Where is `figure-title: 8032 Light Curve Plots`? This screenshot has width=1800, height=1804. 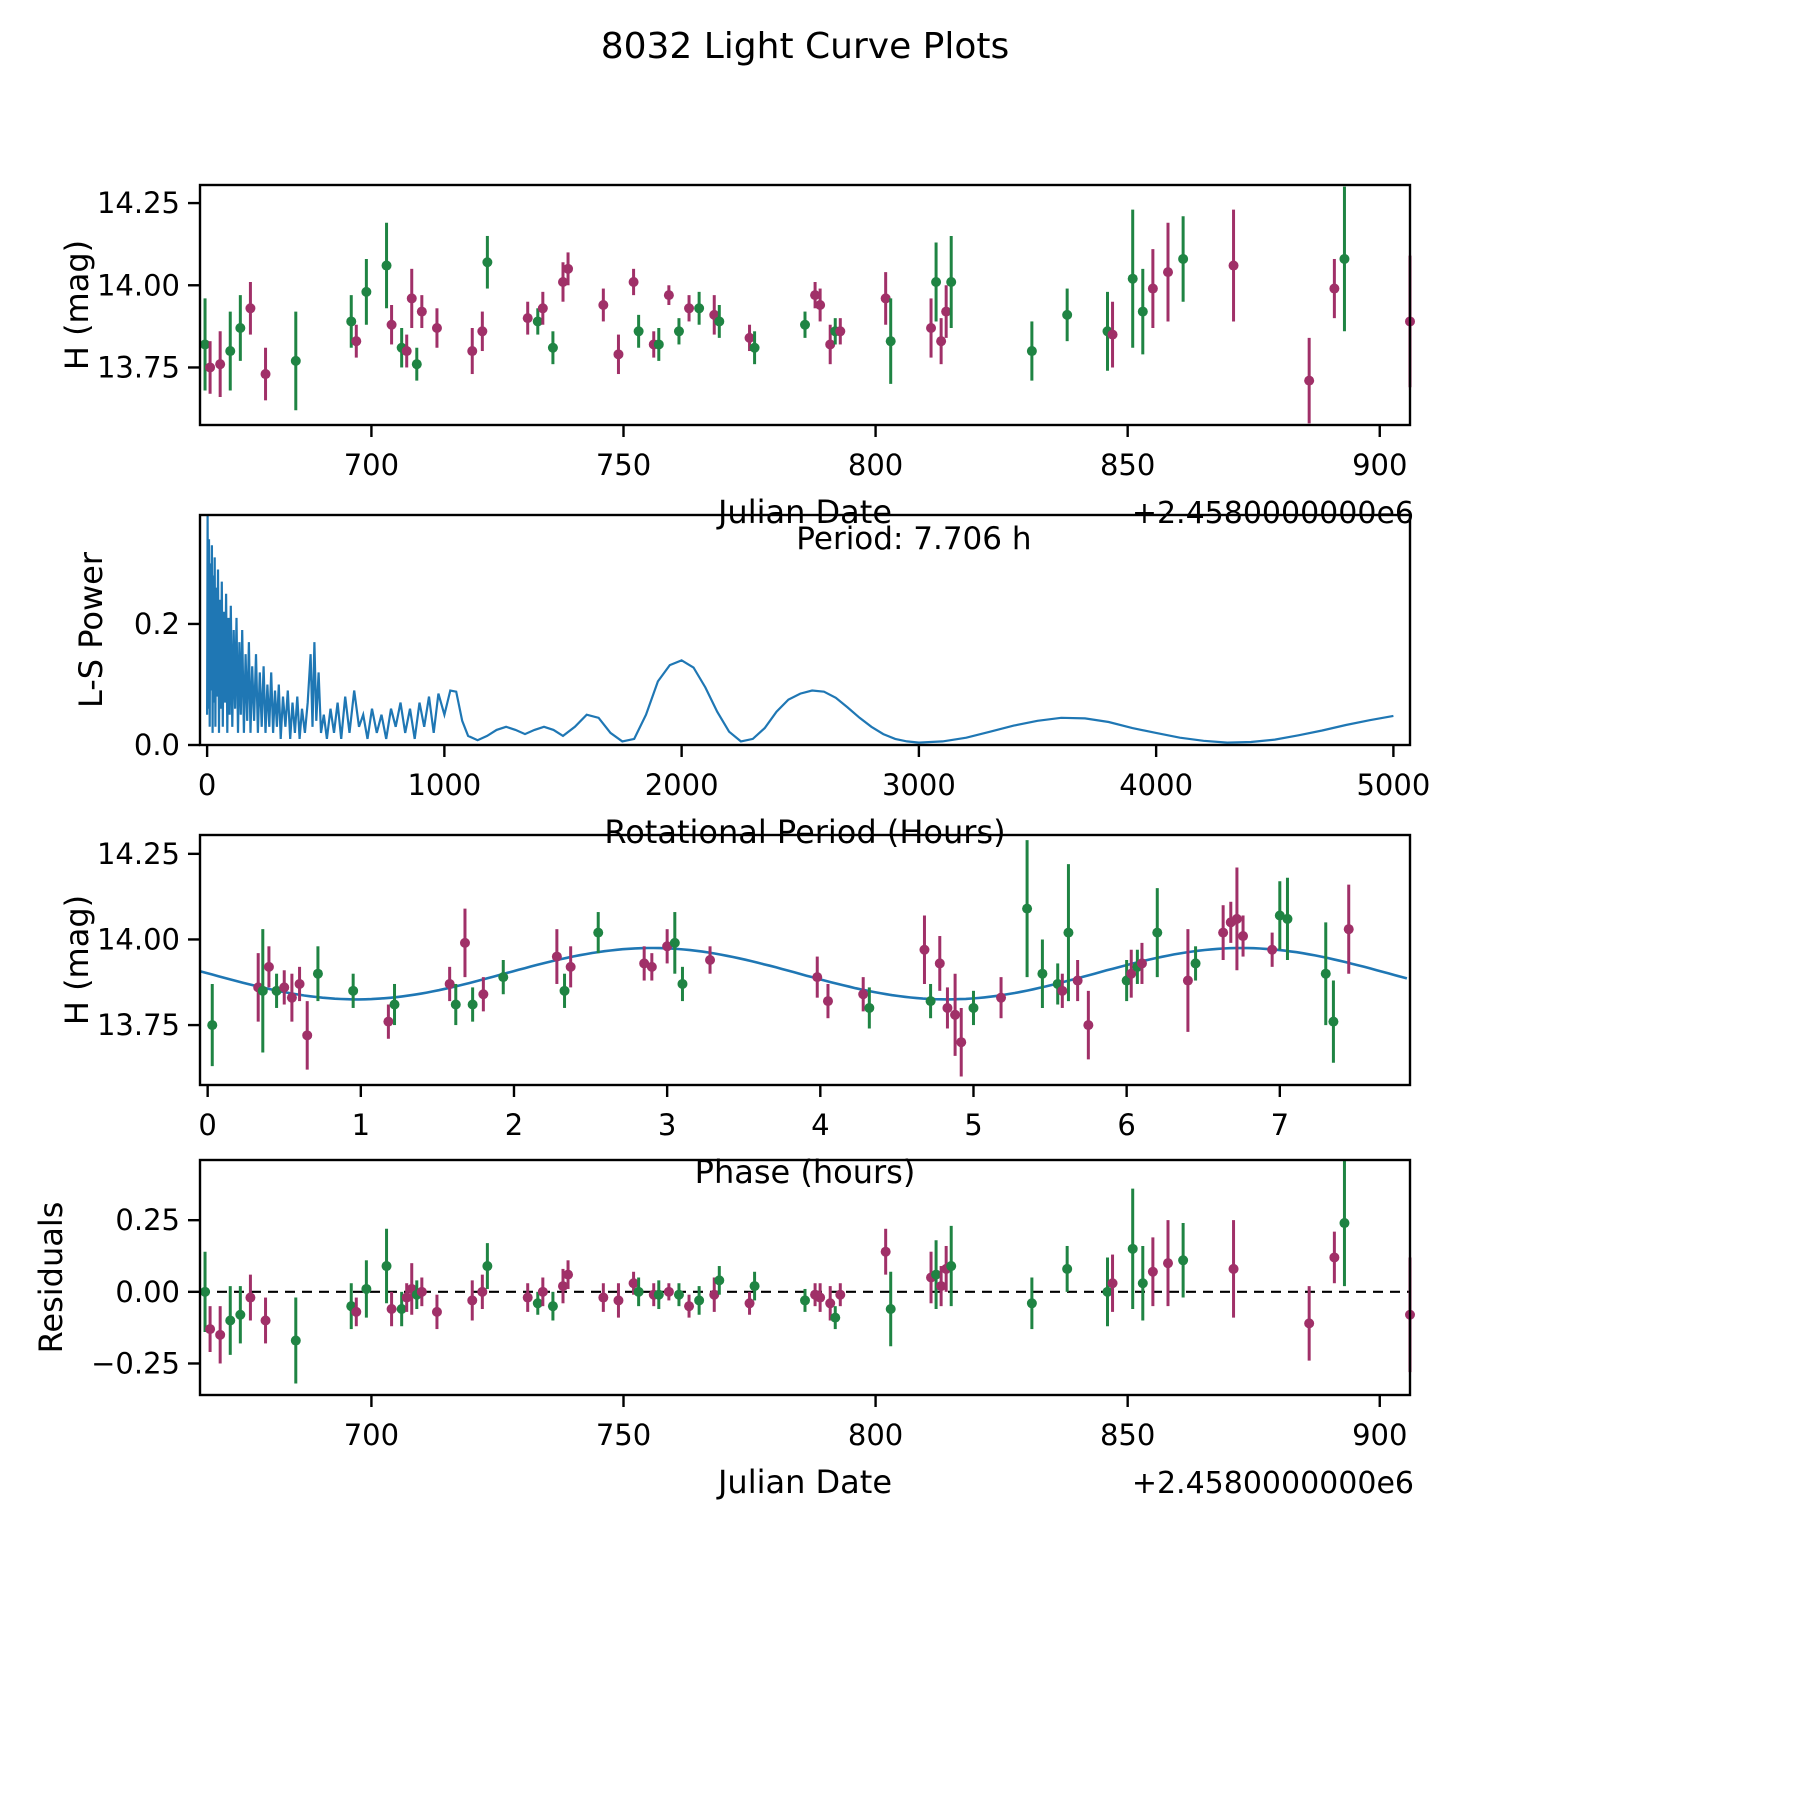
figure-title: 8032 Light Curve Plots is located at coordinates (805, 46).